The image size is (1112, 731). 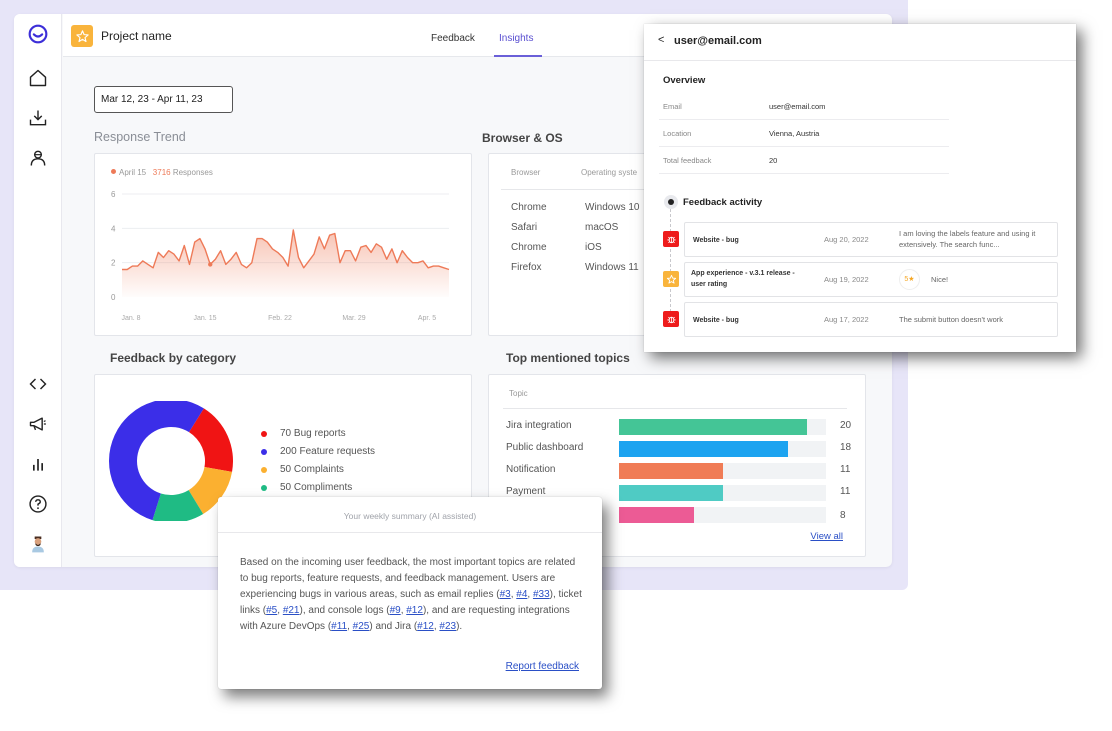 I want to click on svg-text: 4, so click(x=113, y=228).